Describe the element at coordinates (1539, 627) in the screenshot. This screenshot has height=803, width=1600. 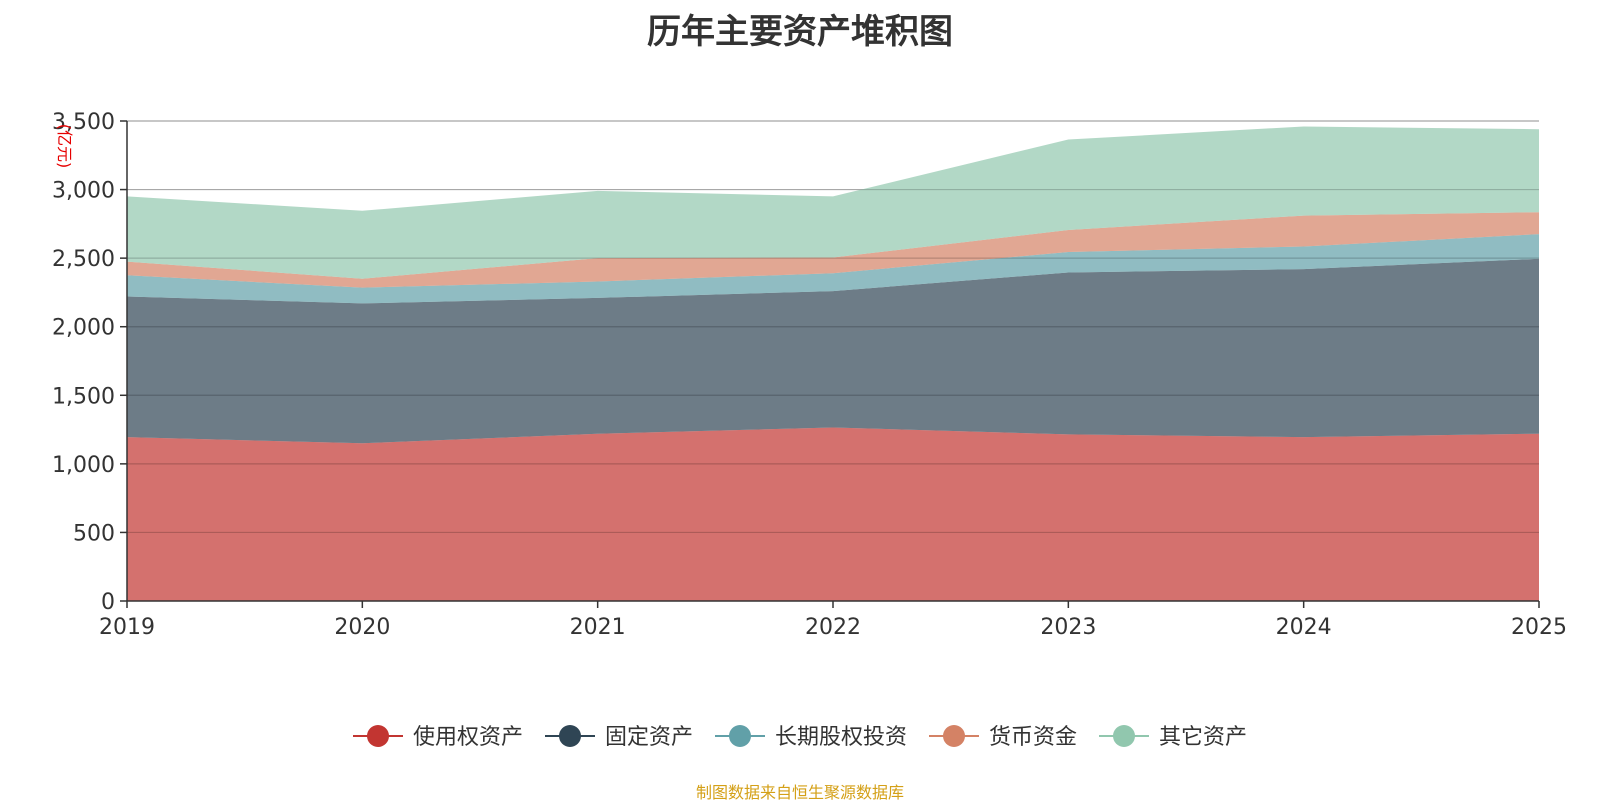
I see `x-tick-label-6: 2025` at that location.